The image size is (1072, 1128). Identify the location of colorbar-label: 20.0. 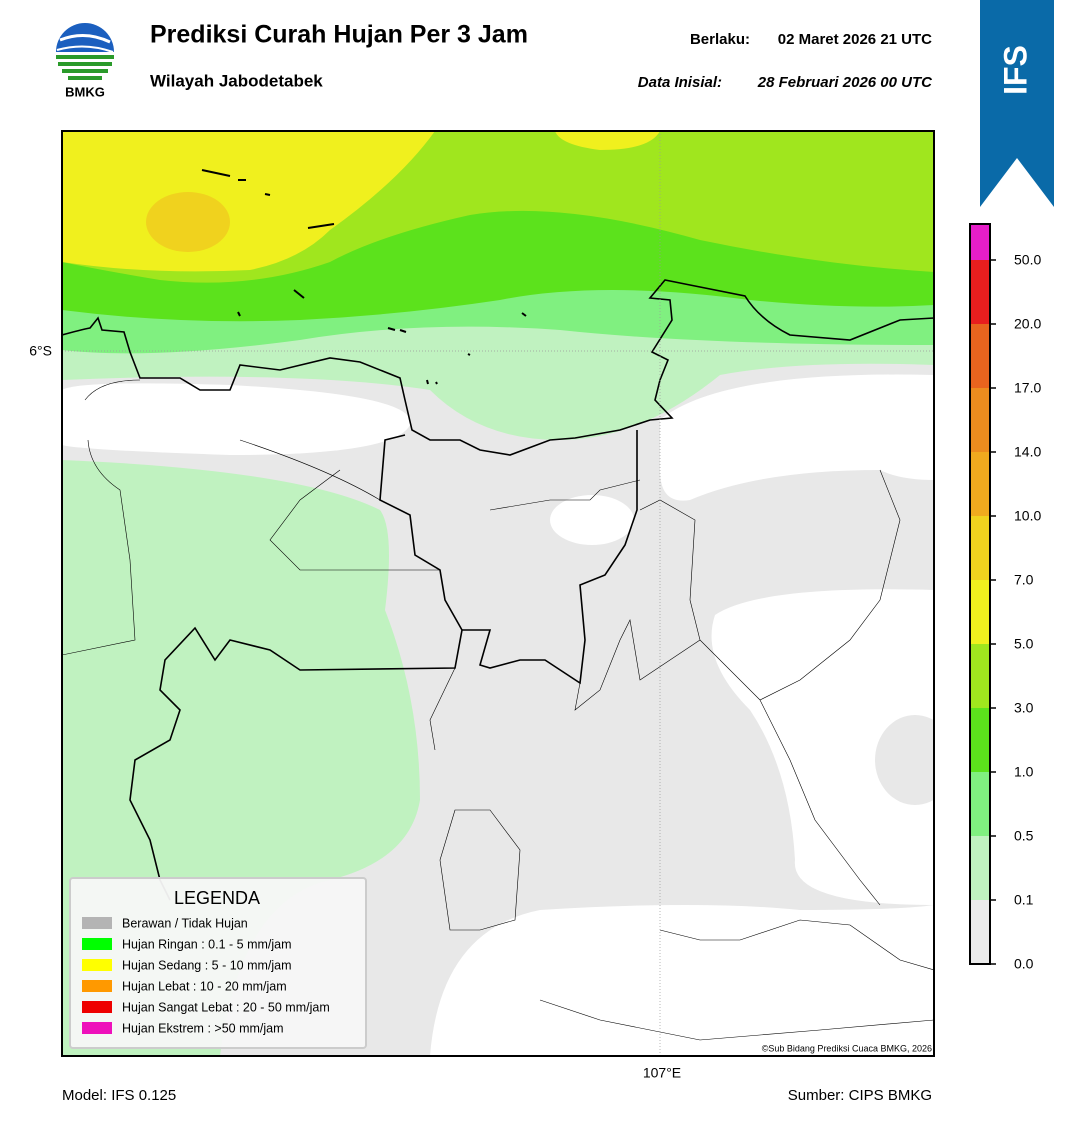
(1027, 324).